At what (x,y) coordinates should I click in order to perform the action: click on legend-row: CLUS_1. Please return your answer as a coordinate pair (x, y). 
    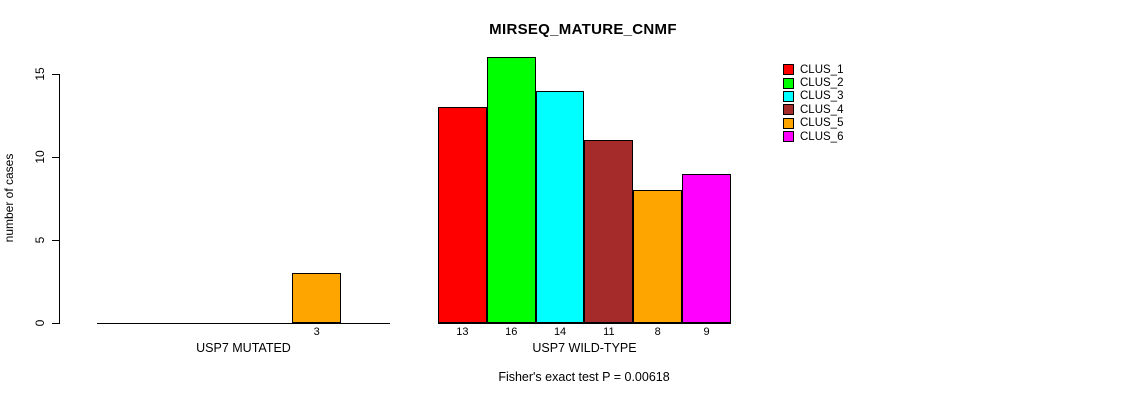
    Looking at the image, I should click on (813, 69).